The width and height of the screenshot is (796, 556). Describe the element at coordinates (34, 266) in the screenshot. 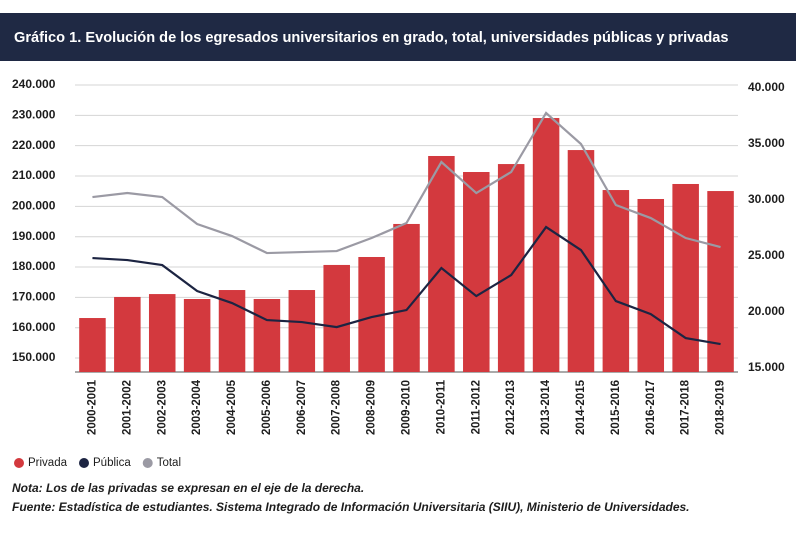

I see `y-tick-label: 180.000` at that location.